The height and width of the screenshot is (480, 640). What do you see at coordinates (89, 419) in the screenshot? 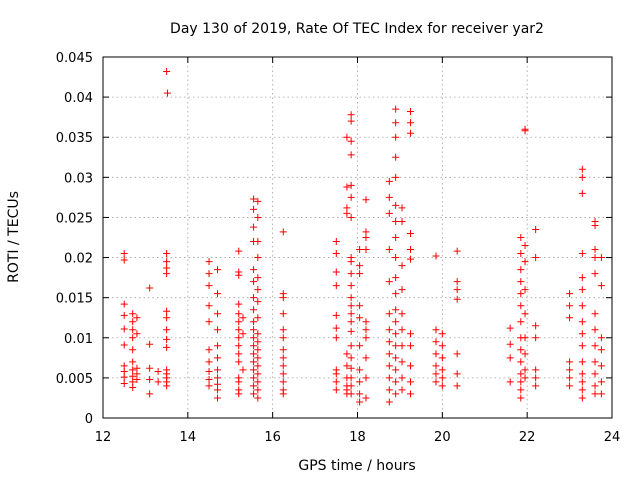
I see `y-tick-label: 0` at bounding box center [89, 419].